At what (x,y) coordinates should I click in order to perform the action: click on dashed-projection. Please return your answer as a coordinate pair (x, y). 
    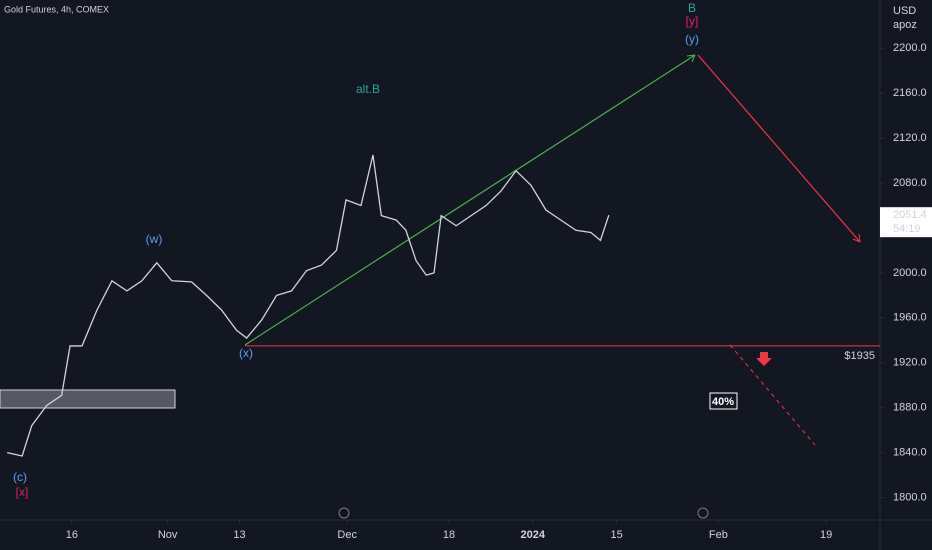
    Looking at the image, I should click on (772, 395).